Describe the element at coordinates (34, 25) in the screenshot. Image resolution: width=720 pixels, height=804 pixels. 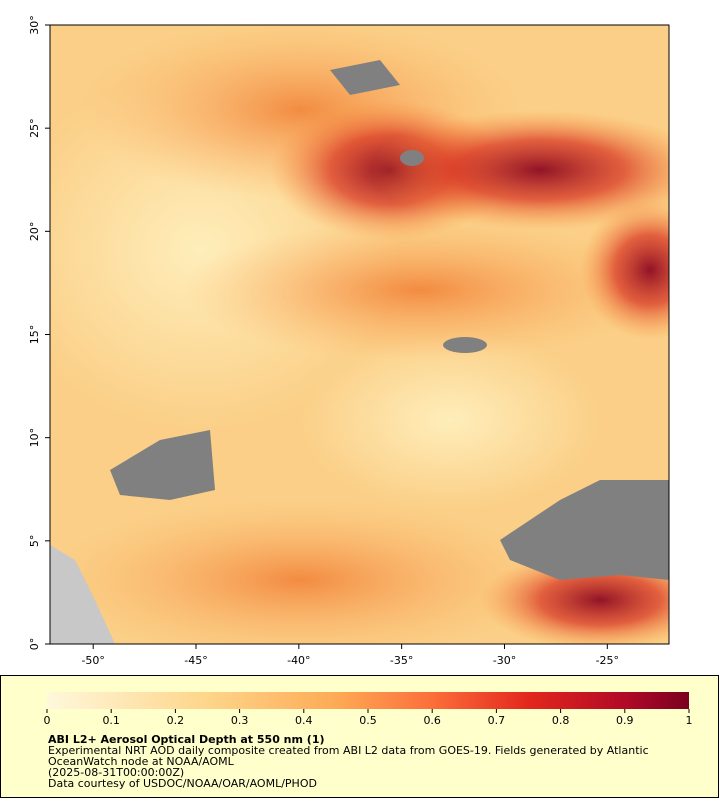
I see `y-tick-label: 30°` at that location.